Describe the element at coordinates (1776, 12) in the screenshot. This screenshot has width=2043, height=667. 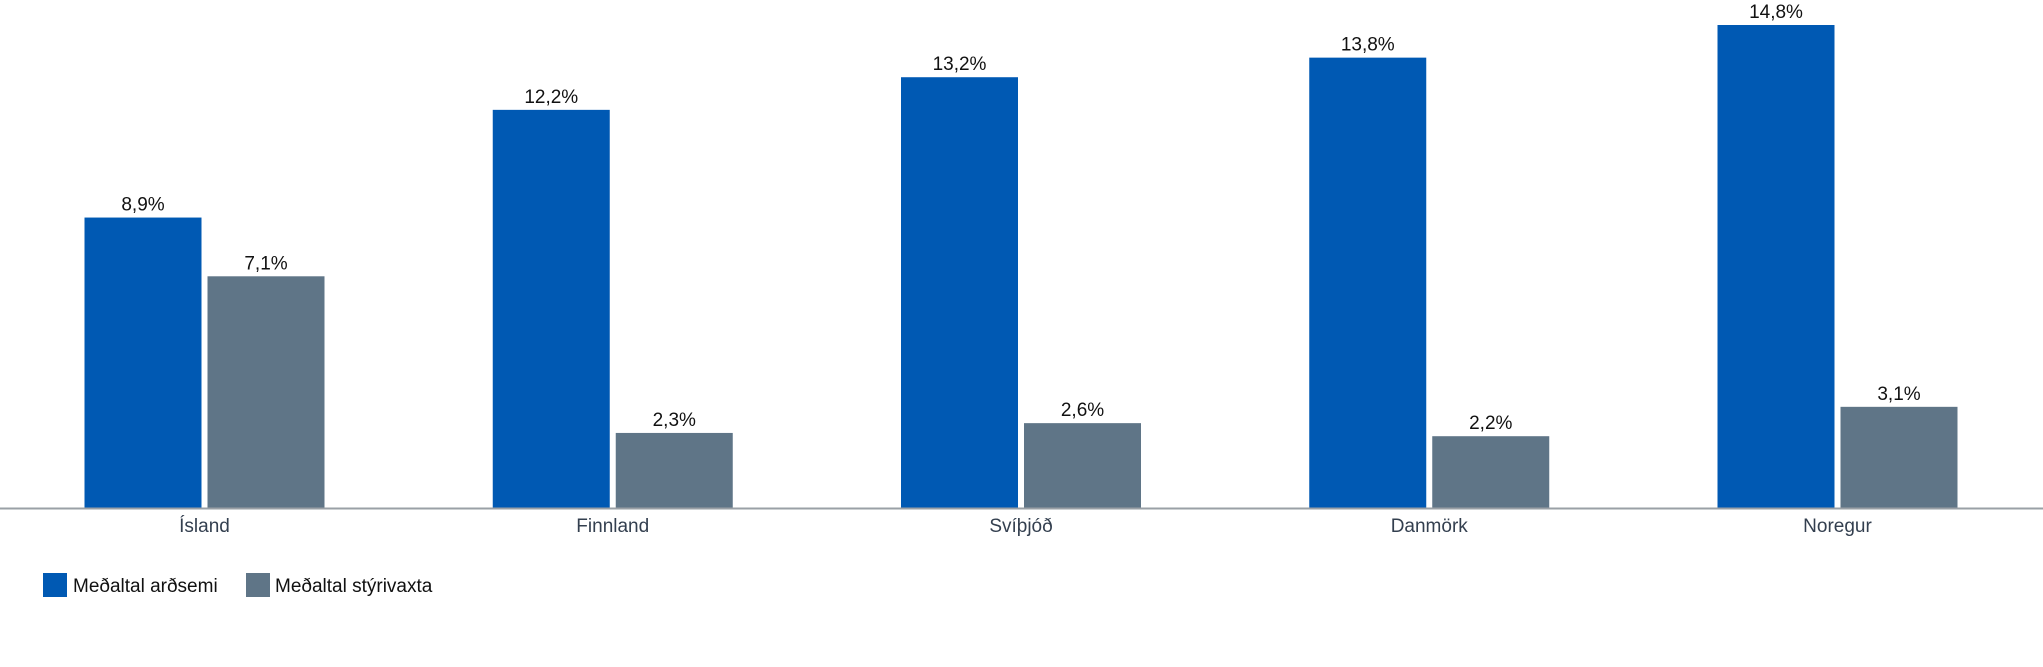
I see `data-label-0-4: 14,8%` at that location.